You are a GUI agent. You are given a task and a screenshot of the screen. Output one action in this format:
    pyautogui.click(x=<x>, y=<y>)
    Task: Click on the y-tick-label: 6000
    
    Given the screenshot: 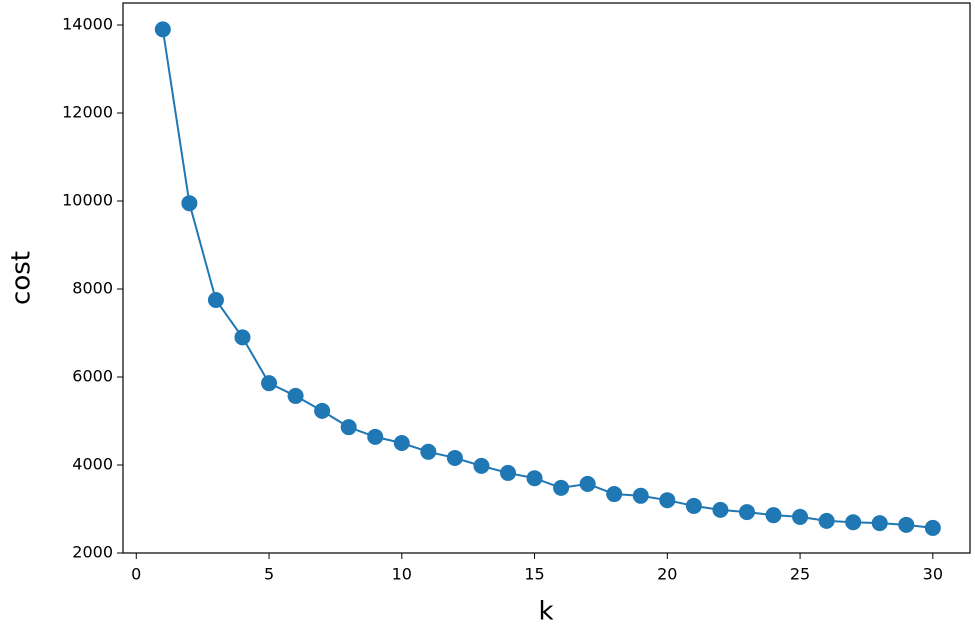 What is the action you would take?
    pyautogui.click(x=92, y=376)
    